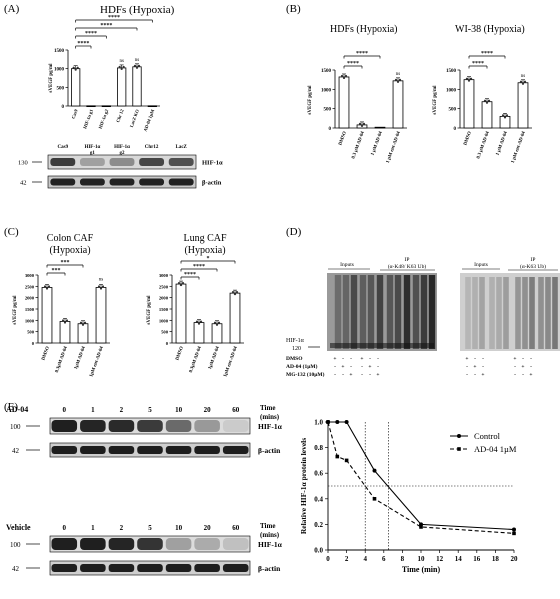 Image resolution: width=560 pixels, height=599 pixels. I want to click on category-label: DMSO, so click(46, 353).